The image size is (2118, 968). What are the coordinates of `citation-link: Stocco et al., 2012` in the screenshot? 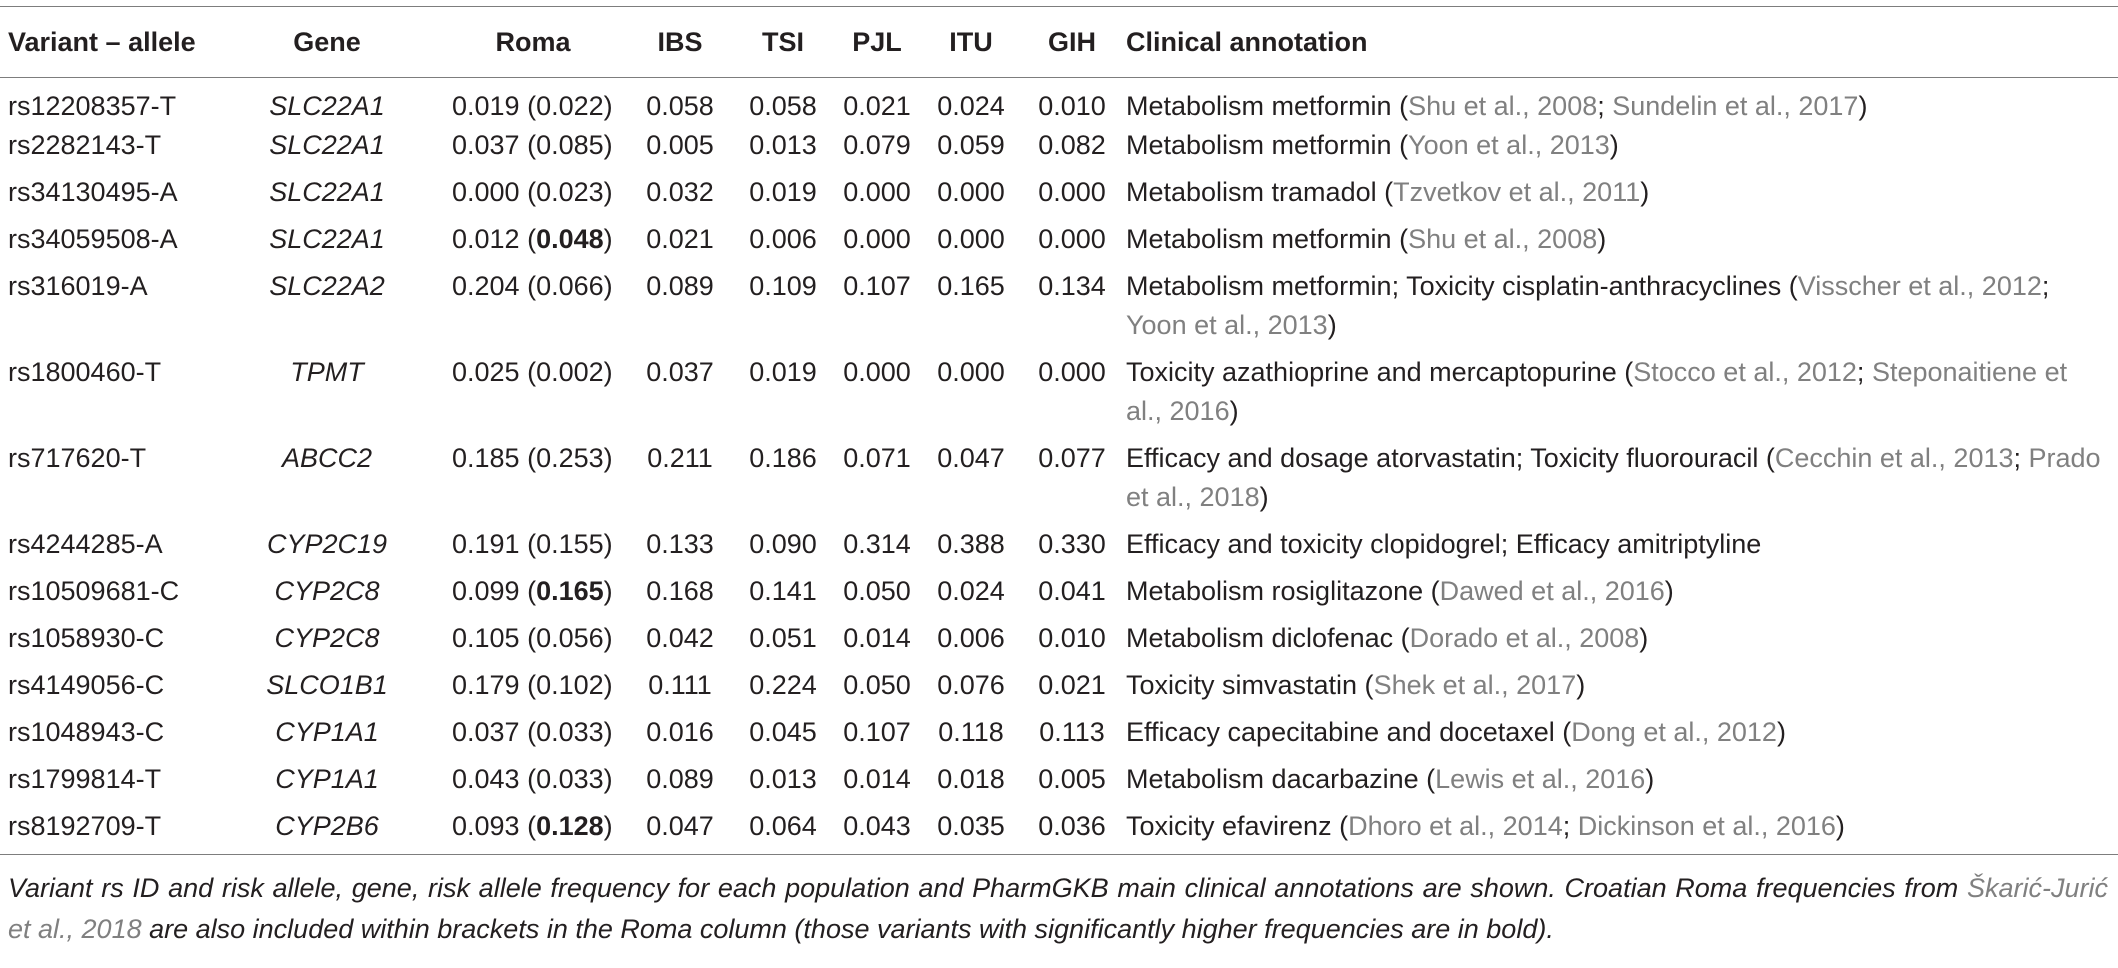 It's located at (1745, 372).